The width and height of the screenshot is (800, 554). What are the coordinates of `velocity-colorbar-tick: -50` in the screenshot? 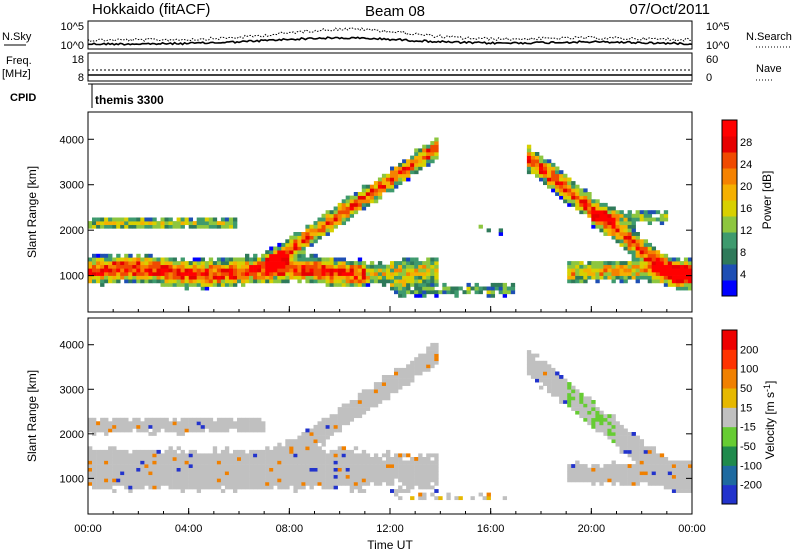 It's located at (748, 447).